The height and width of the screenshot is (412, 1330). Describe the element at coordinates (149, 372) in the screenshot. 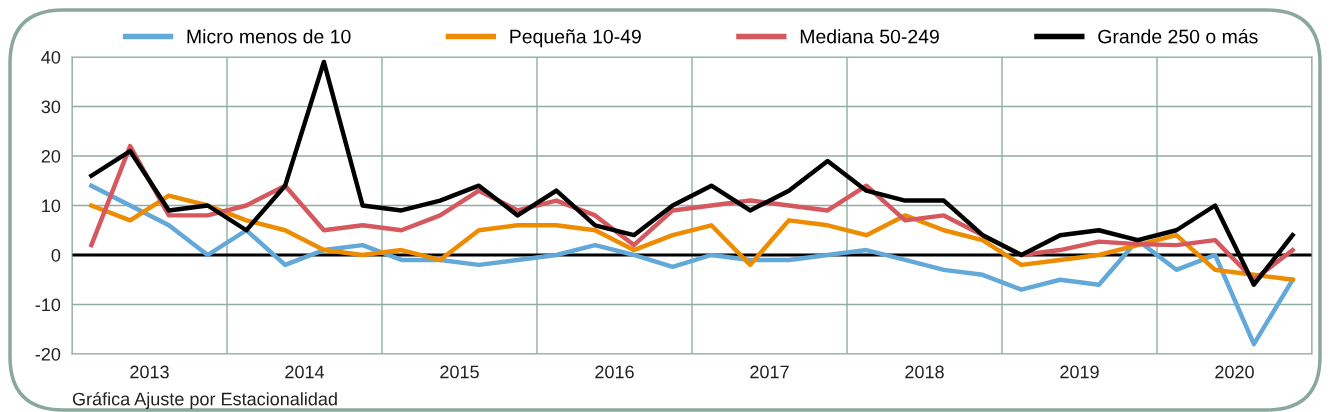

I see `x-tick-label: 2013` at that location.